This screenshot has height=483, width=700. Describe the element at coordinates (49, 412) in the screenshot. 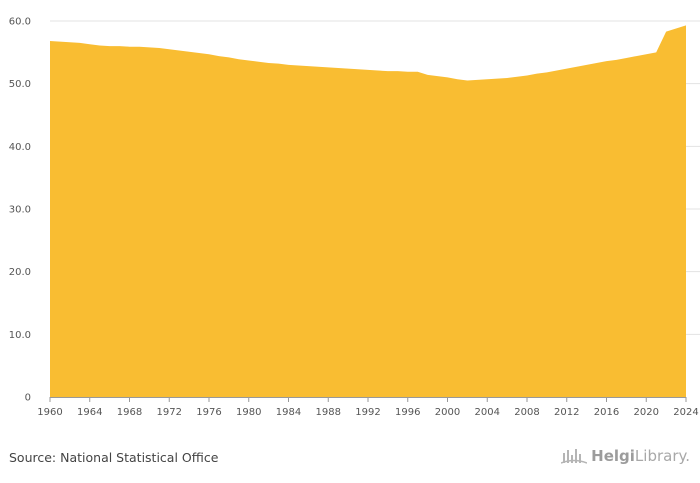

I see `x-tick-label: 1960` at that location.